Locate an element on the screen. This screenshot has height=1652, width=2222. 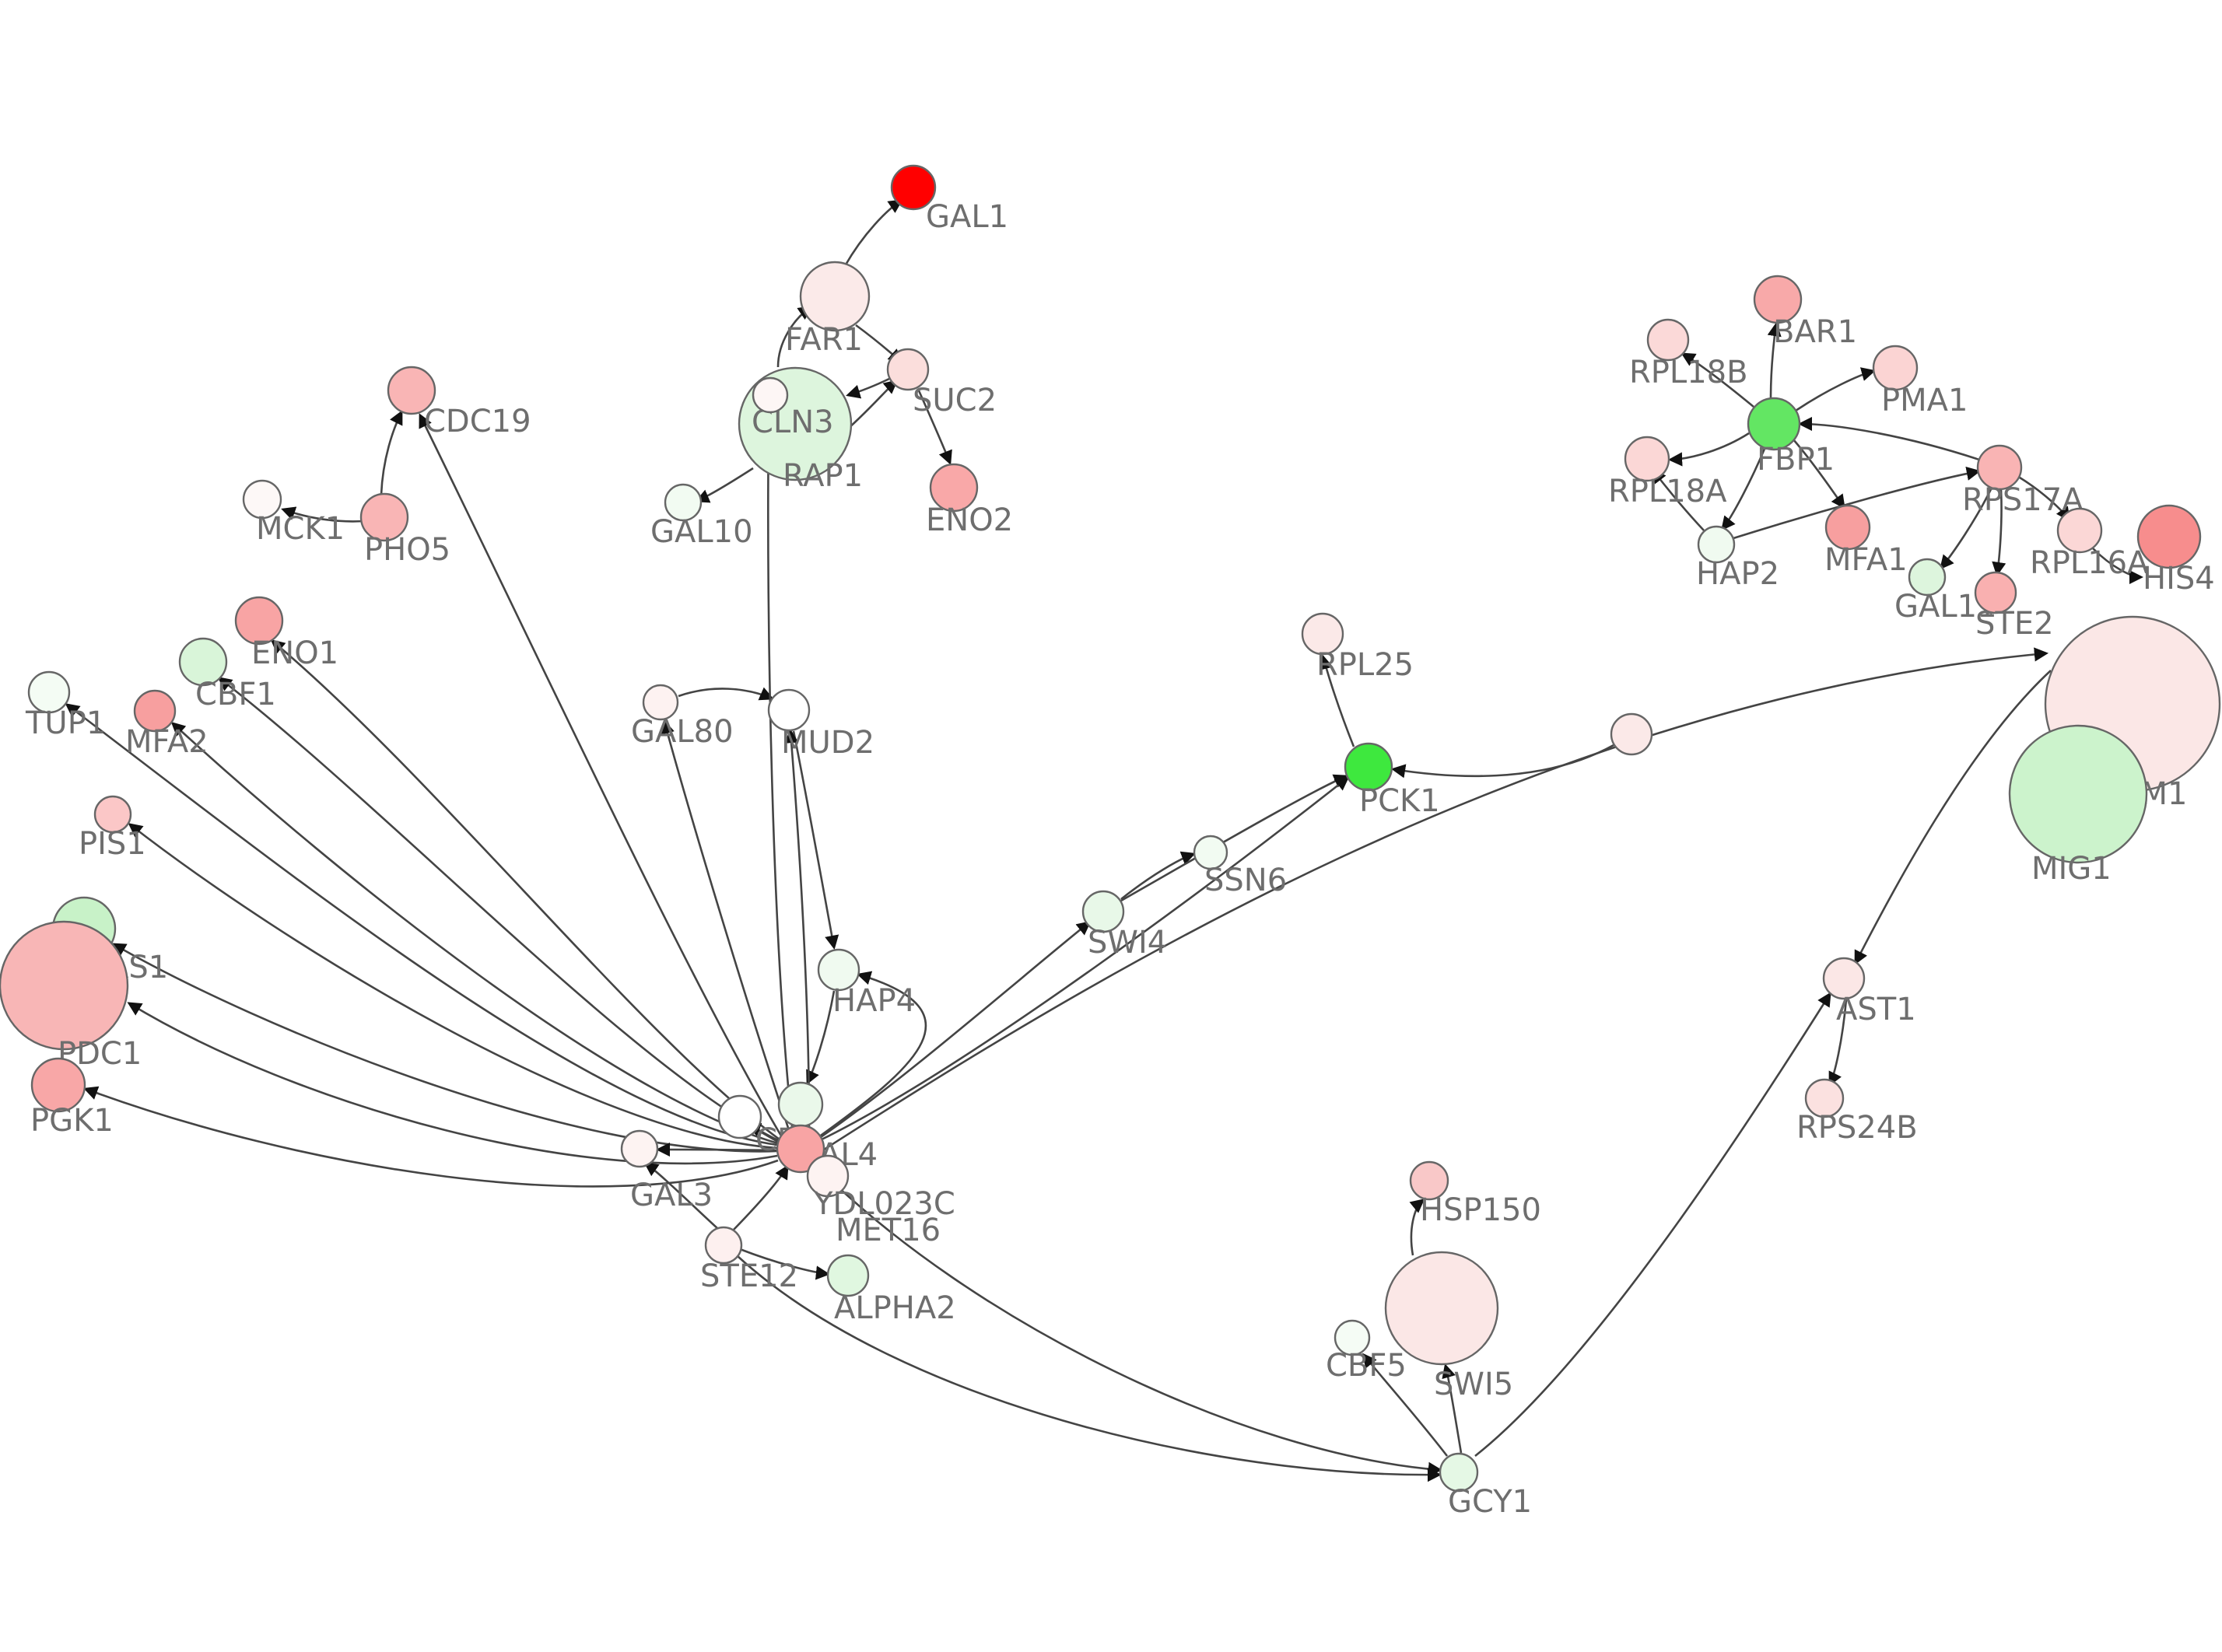
node-PGK1: PGK1 is located at coordinates (72, 1098).